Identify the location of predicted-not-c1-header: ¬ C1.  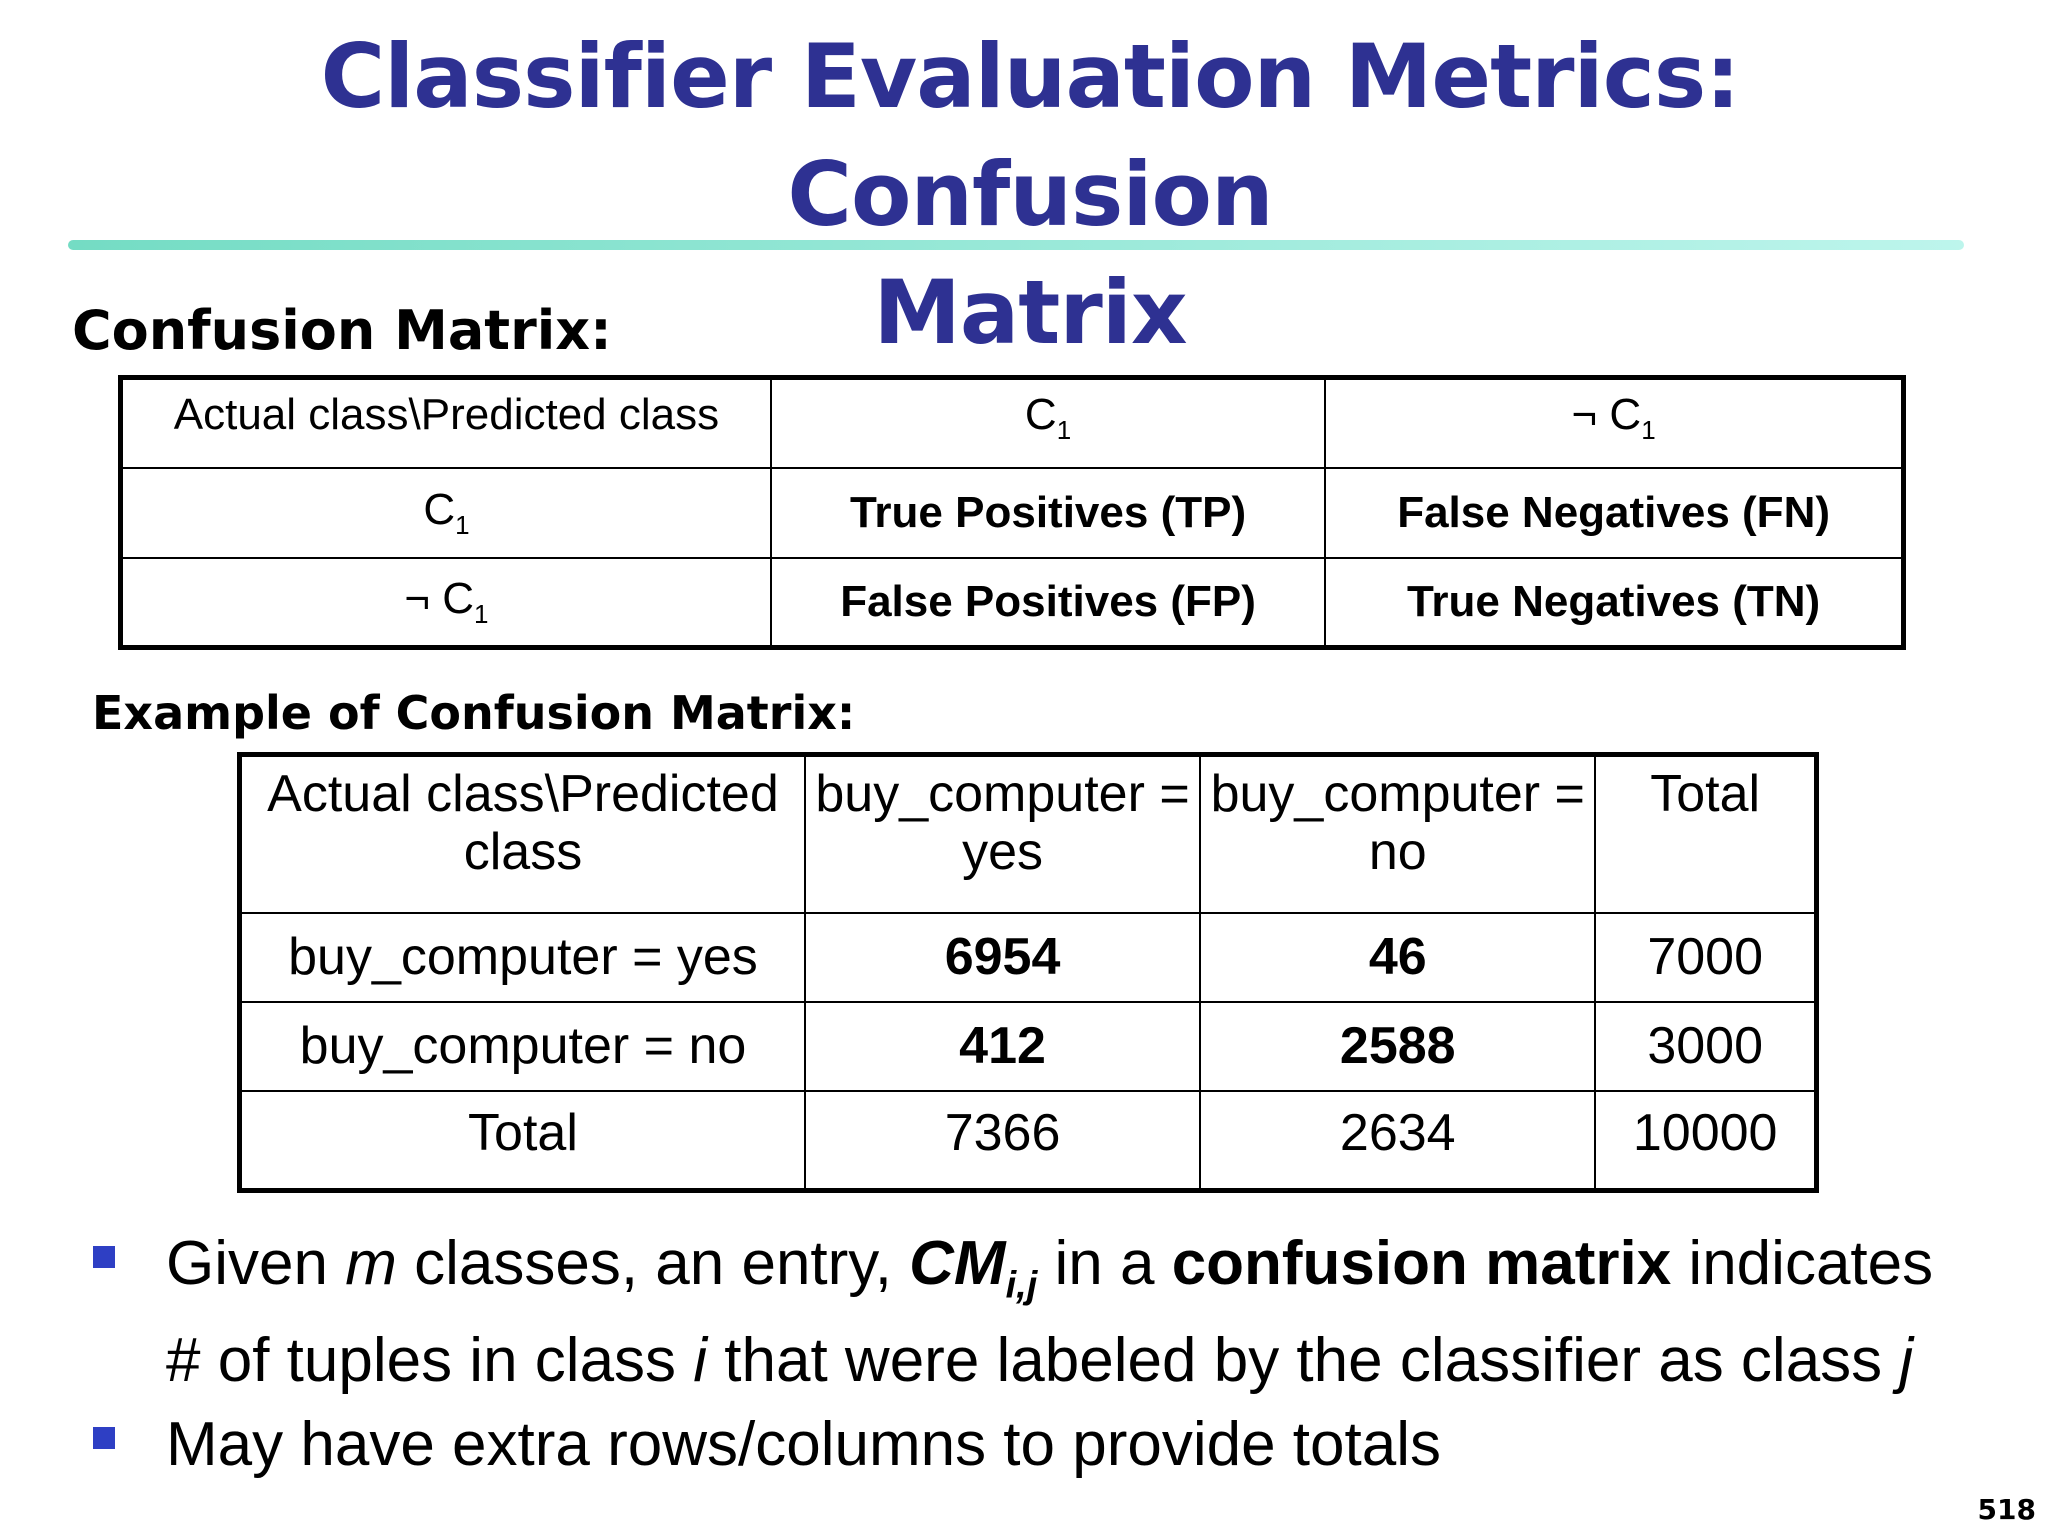
(1614, 422).